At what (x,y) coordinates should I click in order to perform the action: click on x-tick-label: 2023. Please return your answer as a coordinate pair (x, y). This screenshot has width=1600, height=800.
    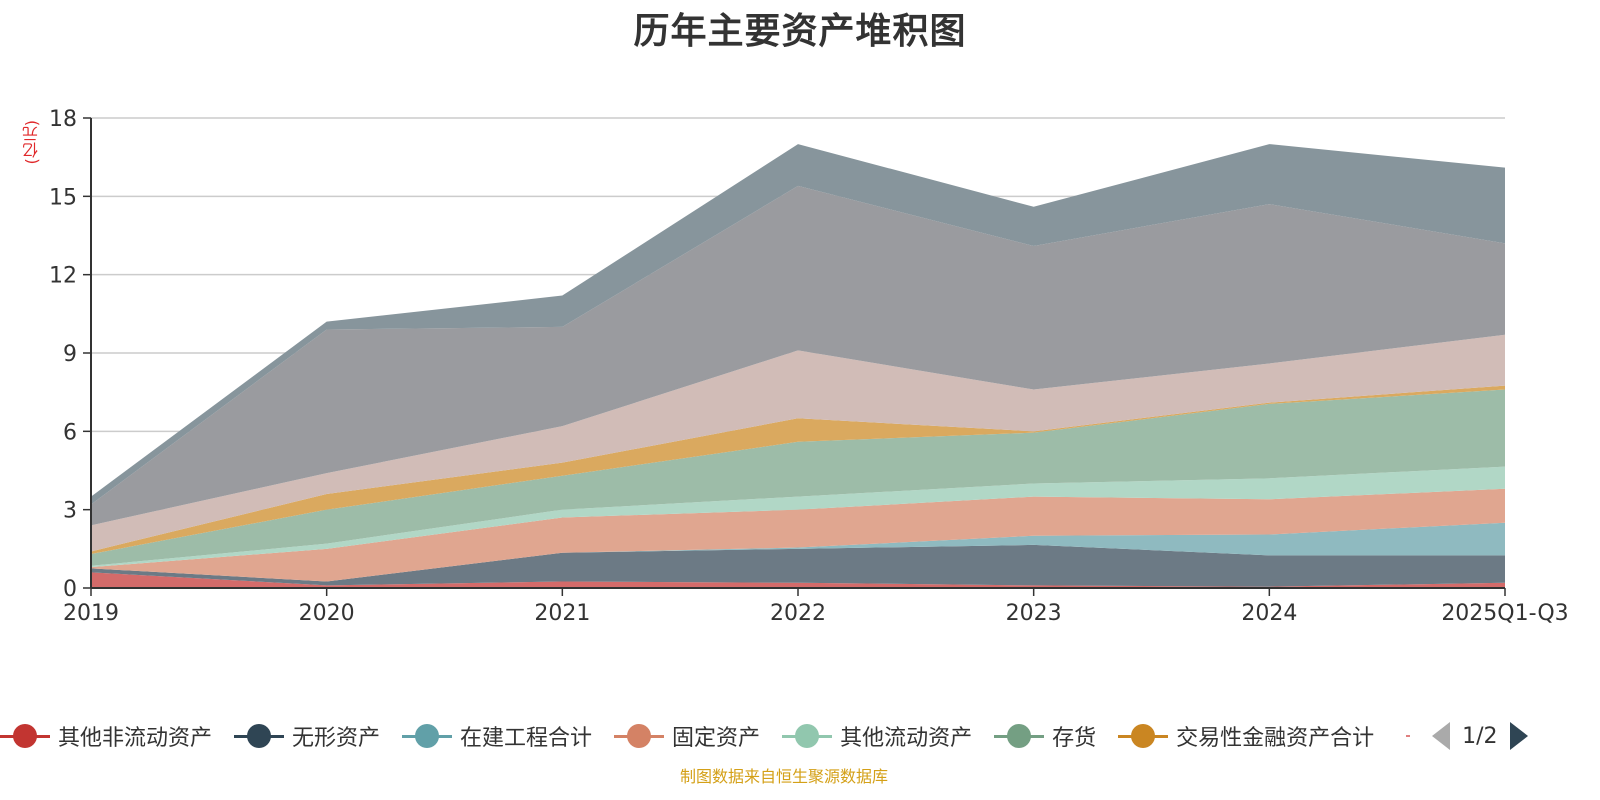
    Looking at the image, I should click on (1034, 613).